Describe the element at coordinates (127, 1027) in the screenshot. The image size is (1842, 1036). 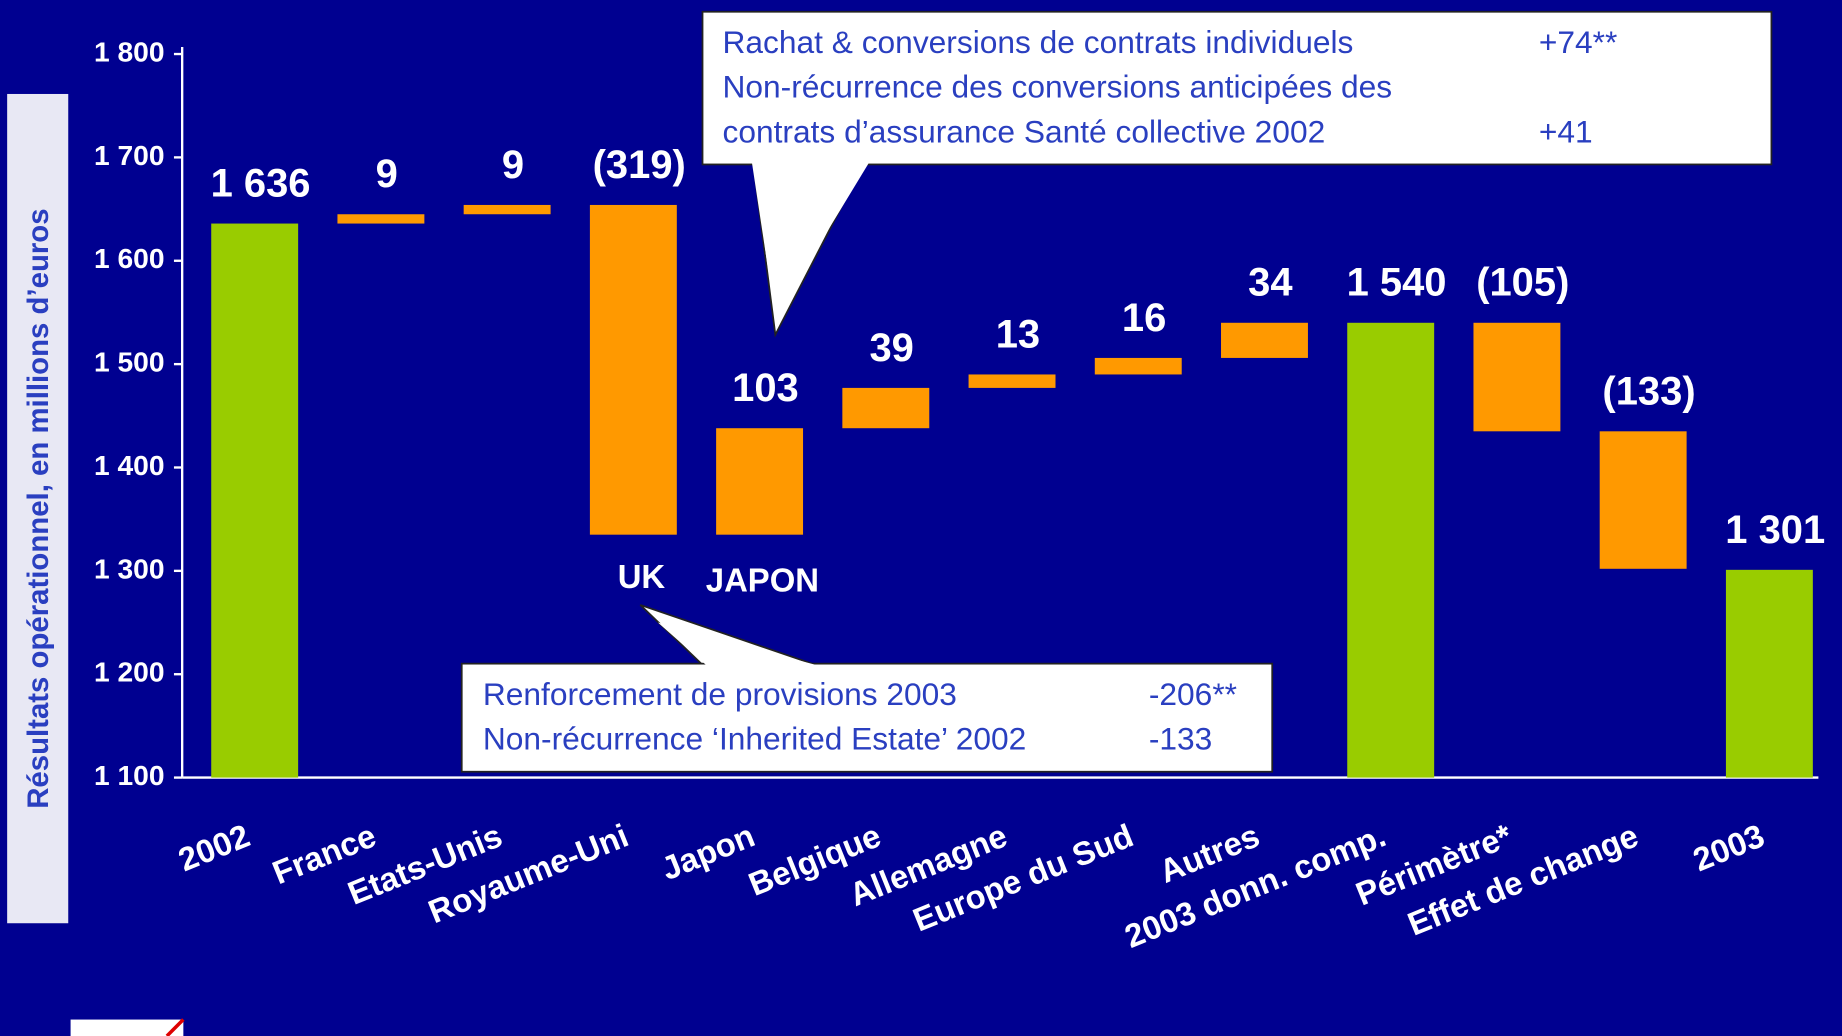
I see `logo` at that location.